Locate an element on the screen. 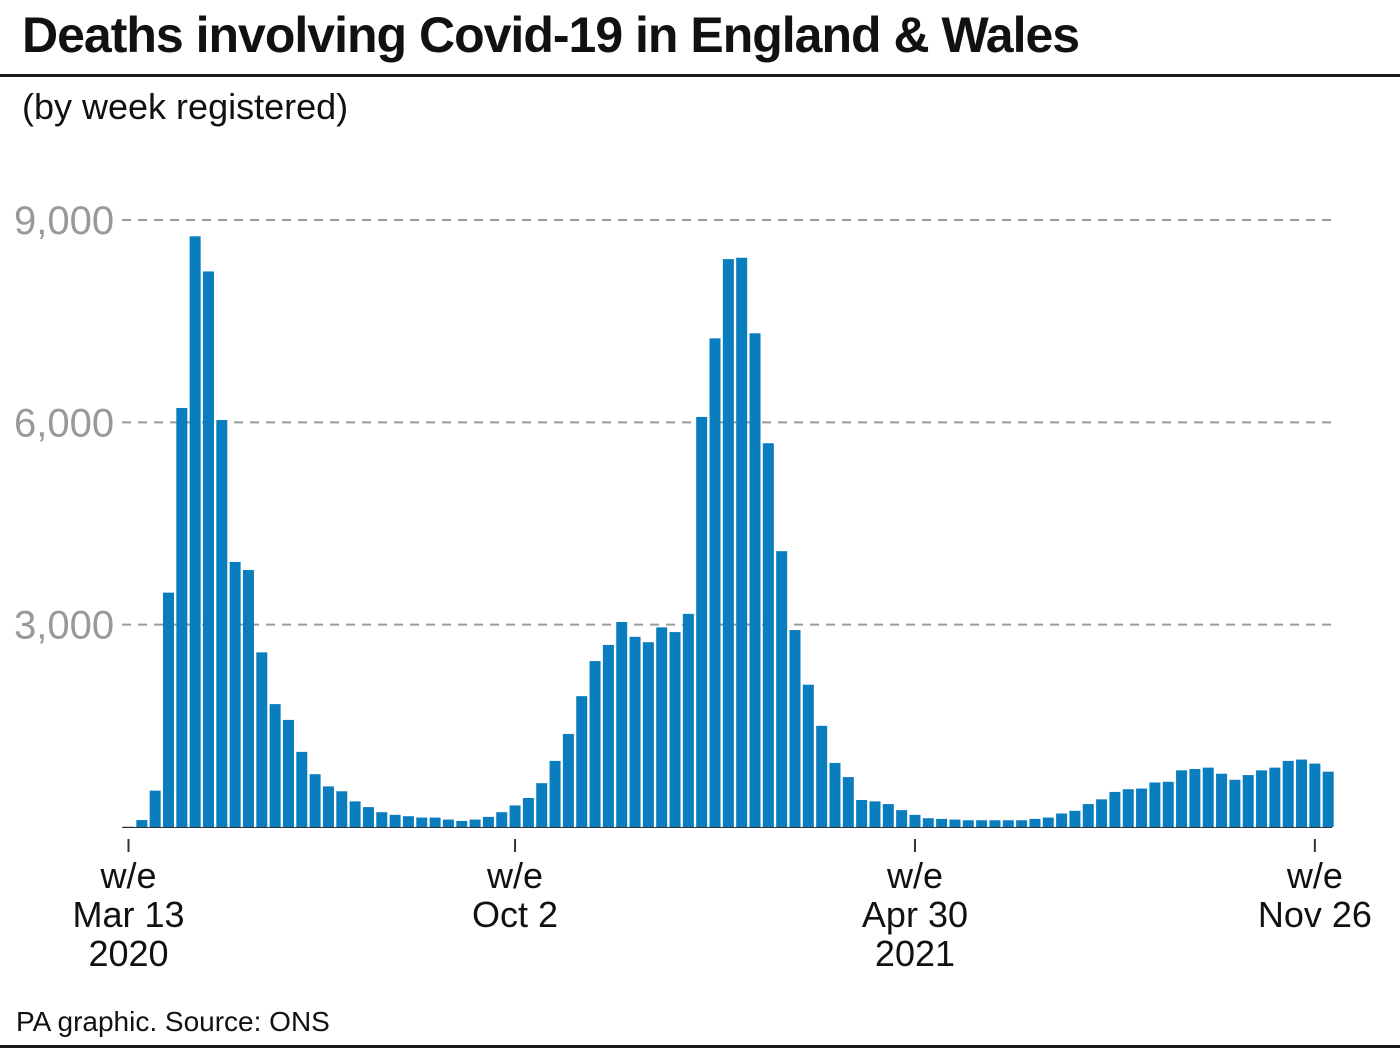 This screenshot has height=1055, width=1400. x-tick-label: 2021 is located at coordinates (915, 953).